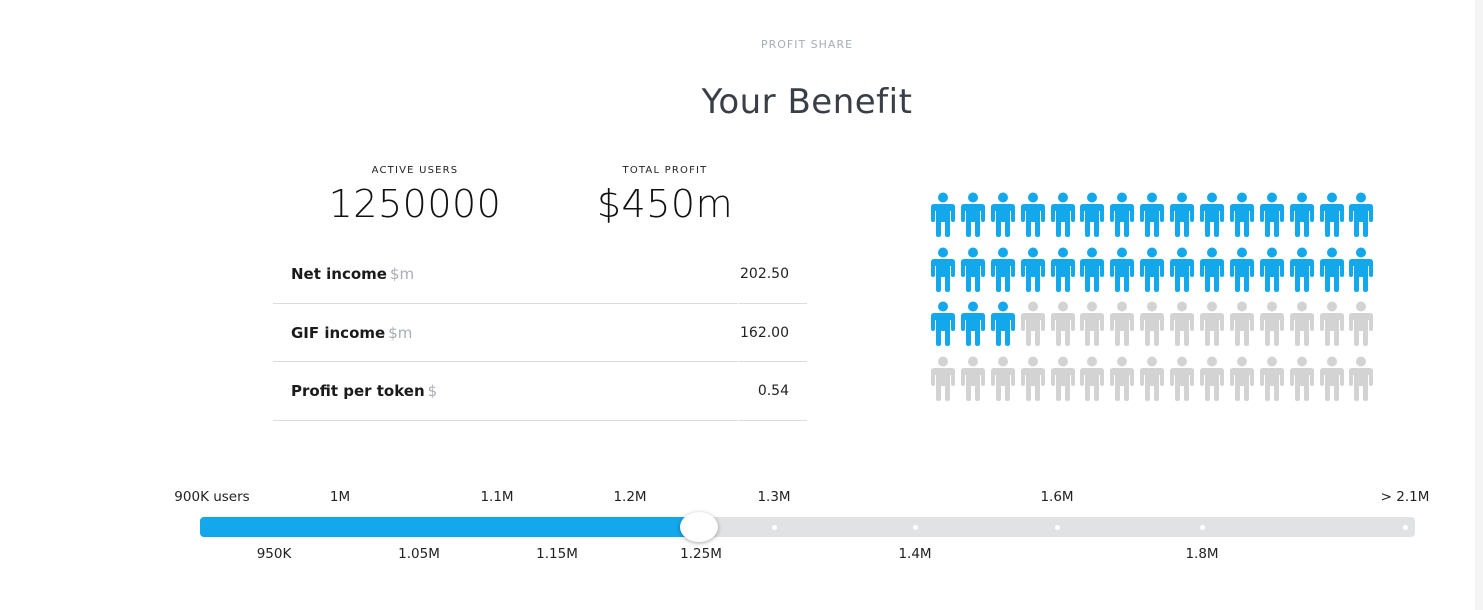  I want to click on slider-bottom-label: 1.4M, so click(915, 554).